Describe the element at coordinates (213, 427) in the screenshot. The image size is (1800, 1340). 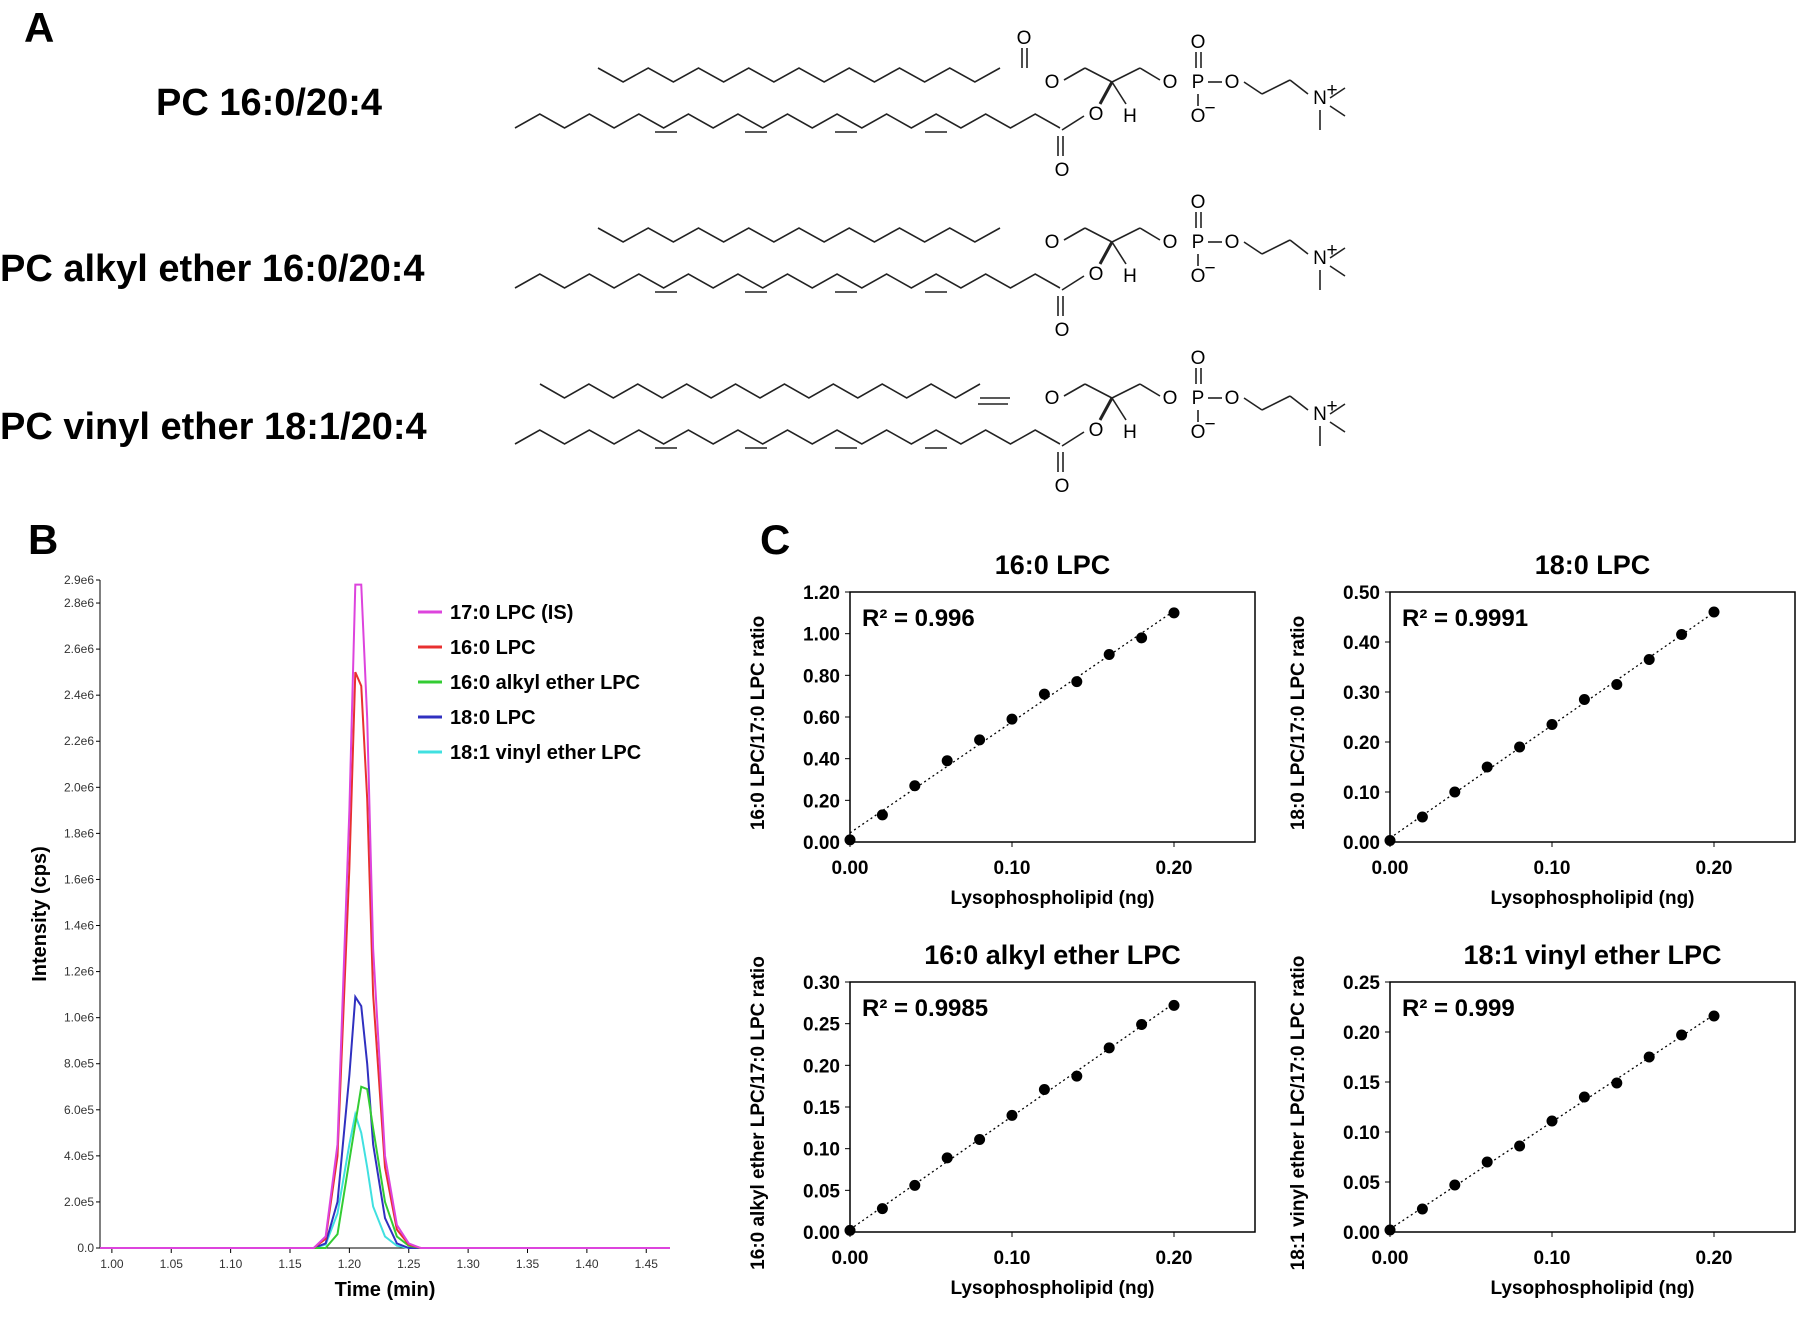
I see `molecule-name-pc-vinyl-ether: PC vinyl ether 18:1/20:4` at that location.